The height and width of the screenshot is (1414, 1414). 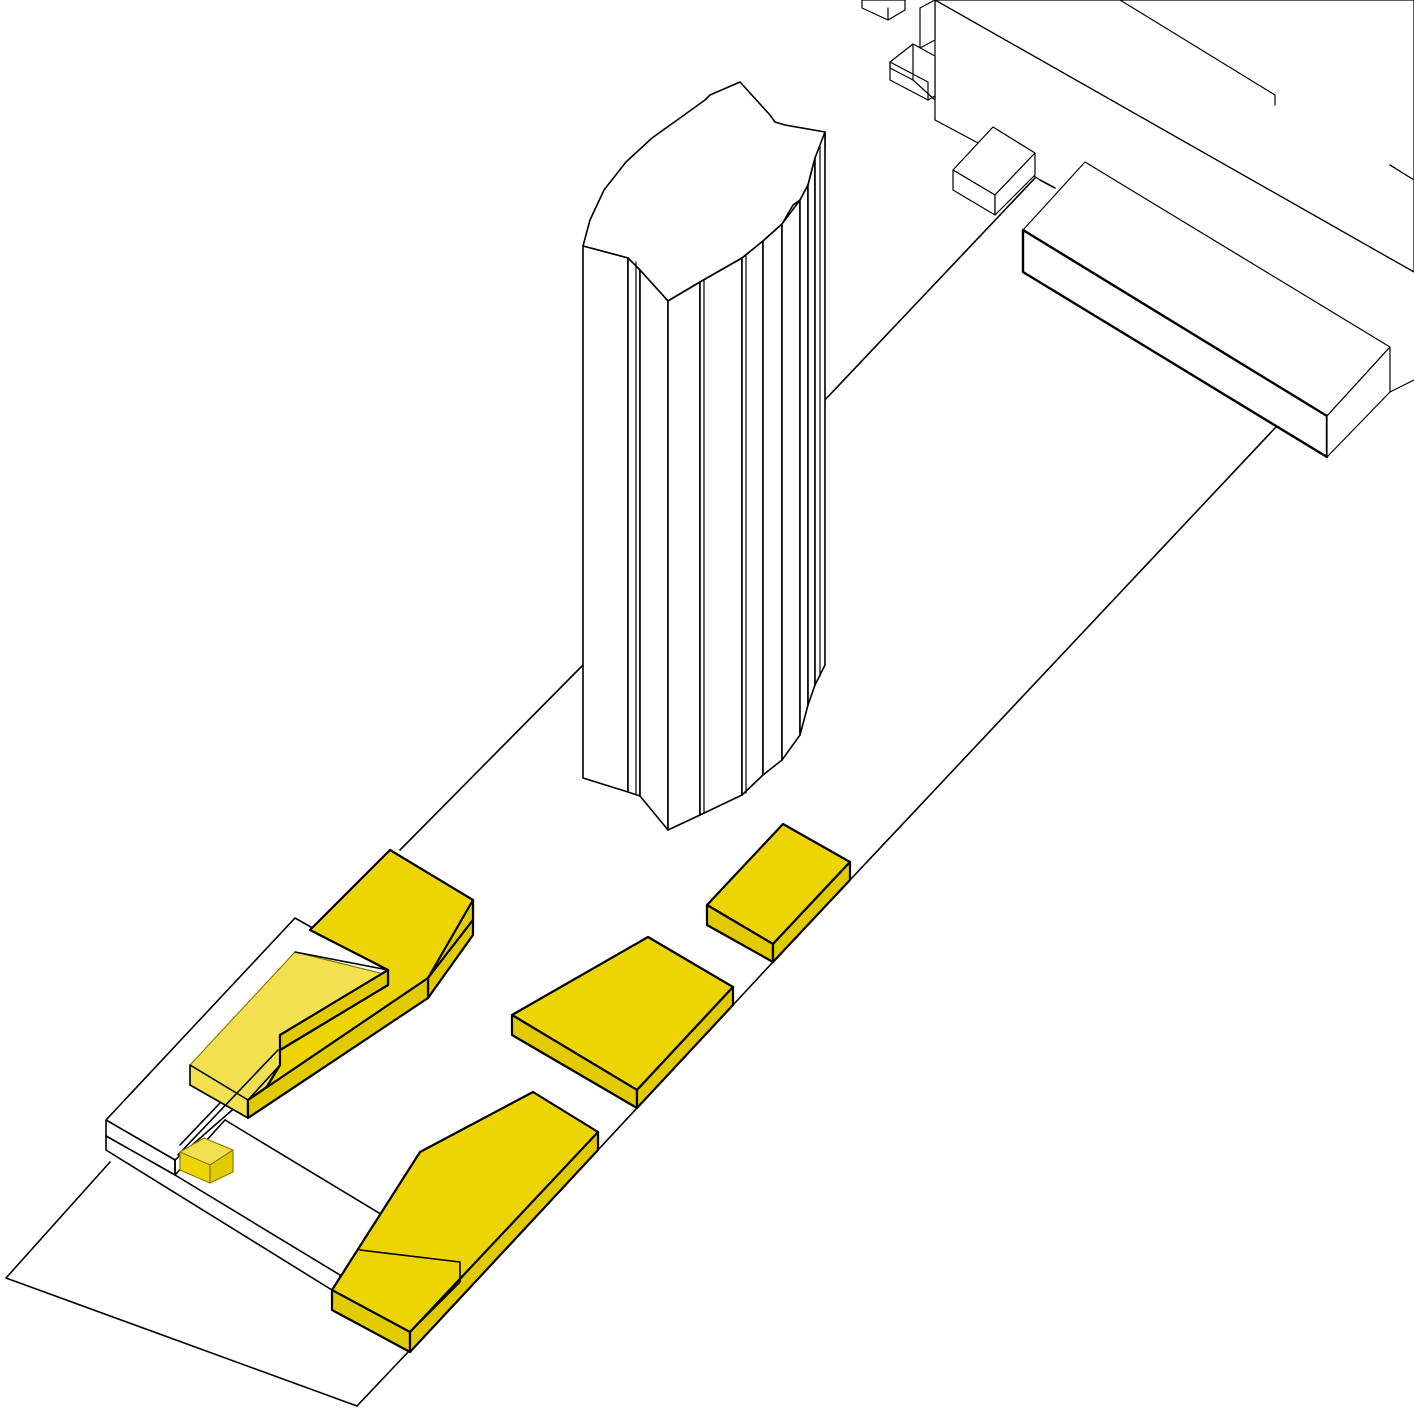 What do you see at coordinates (622, 1022) in the screenshot?
I see `proposed-volume-c` at bounding box center [622, 1022].